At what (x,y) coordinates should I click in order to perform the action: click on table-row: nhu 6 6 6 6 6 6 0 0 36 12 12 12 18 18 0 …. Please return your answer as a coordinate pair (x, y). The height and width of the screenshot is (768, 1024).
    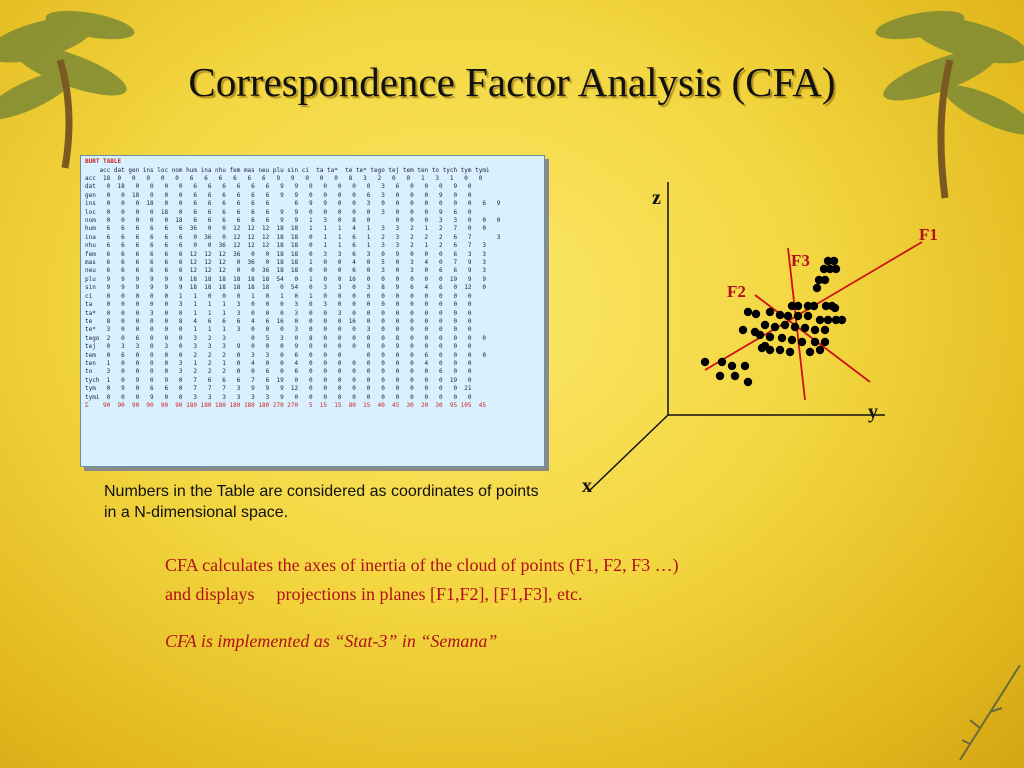
    Looking at the image, I should click on (285, 246).